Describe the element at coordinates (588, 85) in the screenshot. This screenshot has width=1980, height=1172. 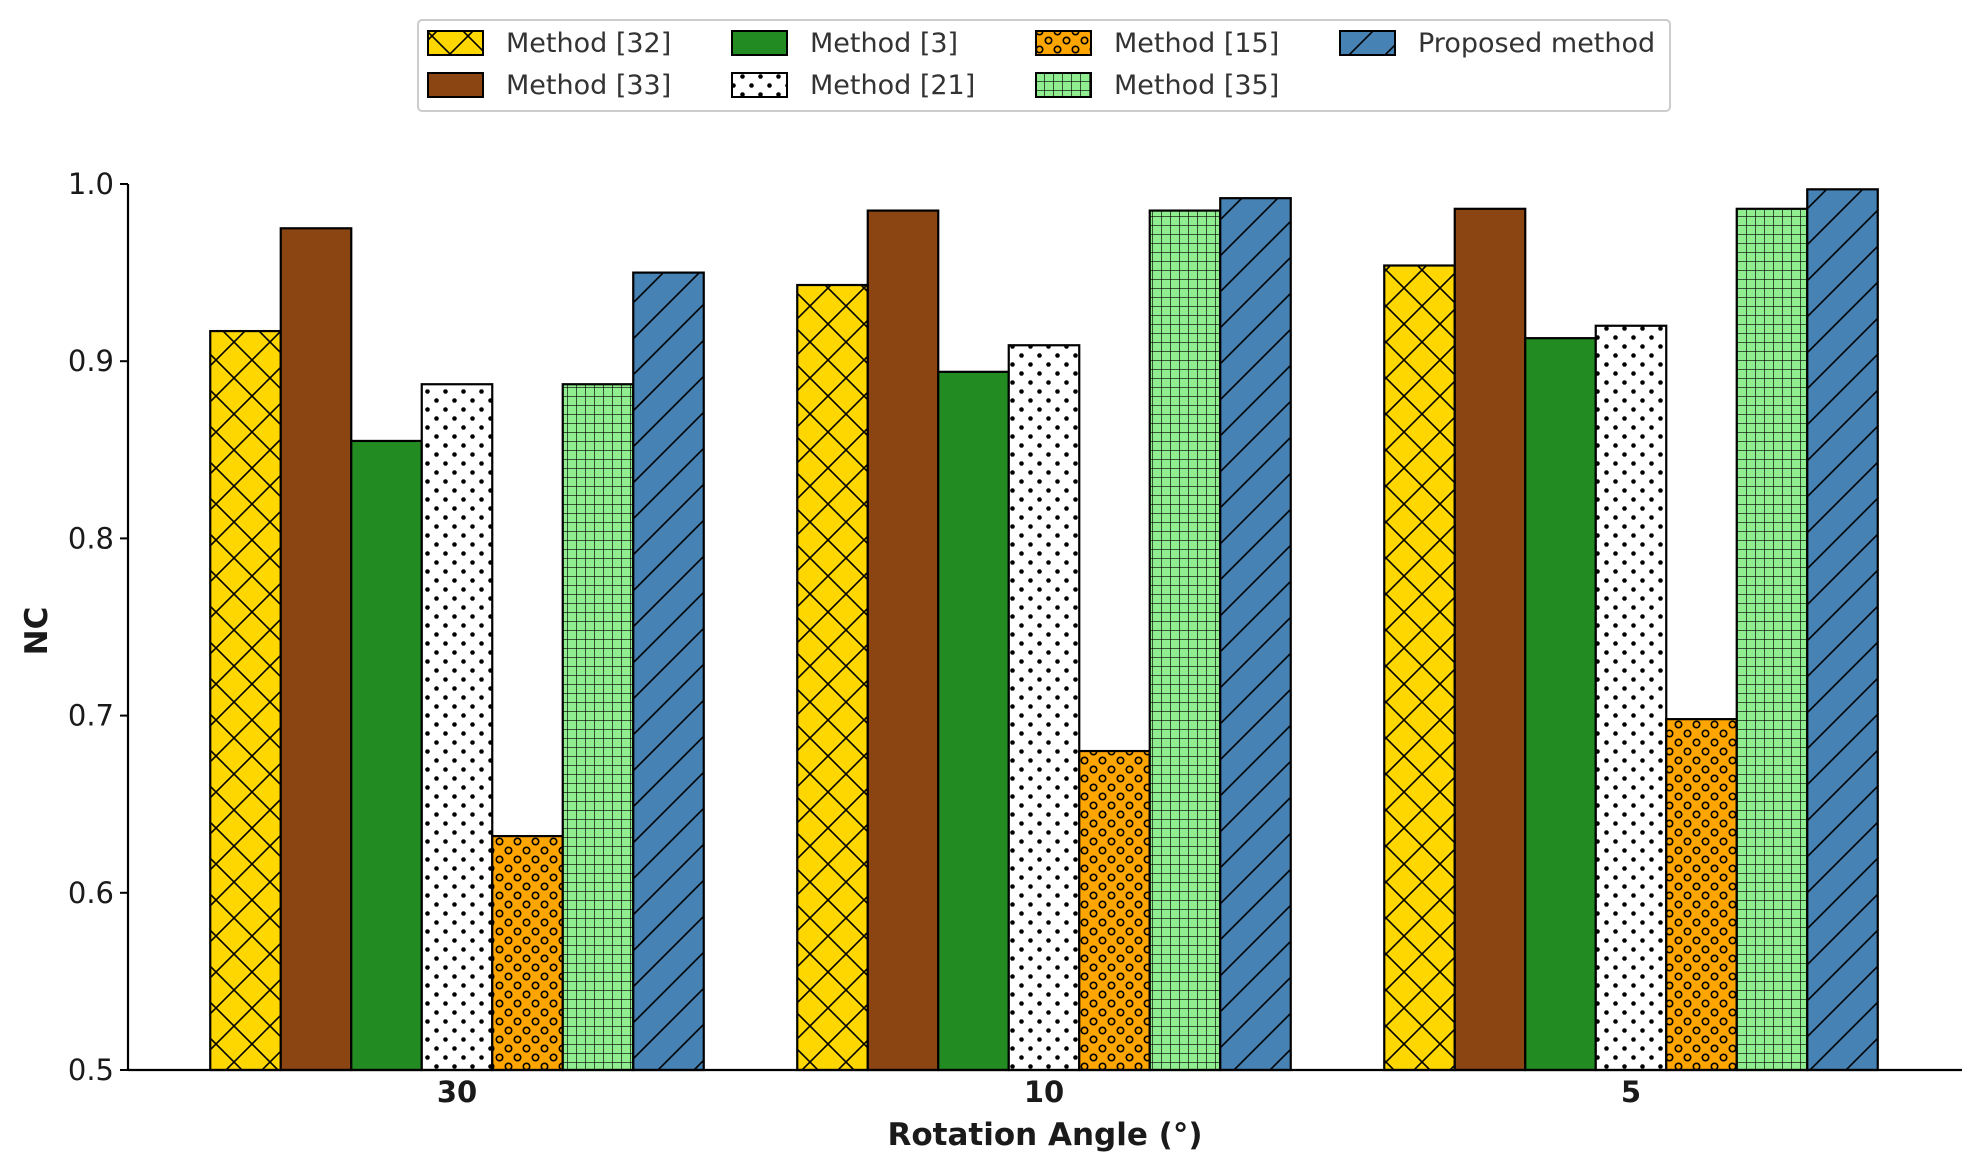
I see `legend-label-method-33: Method [33]` at that location.